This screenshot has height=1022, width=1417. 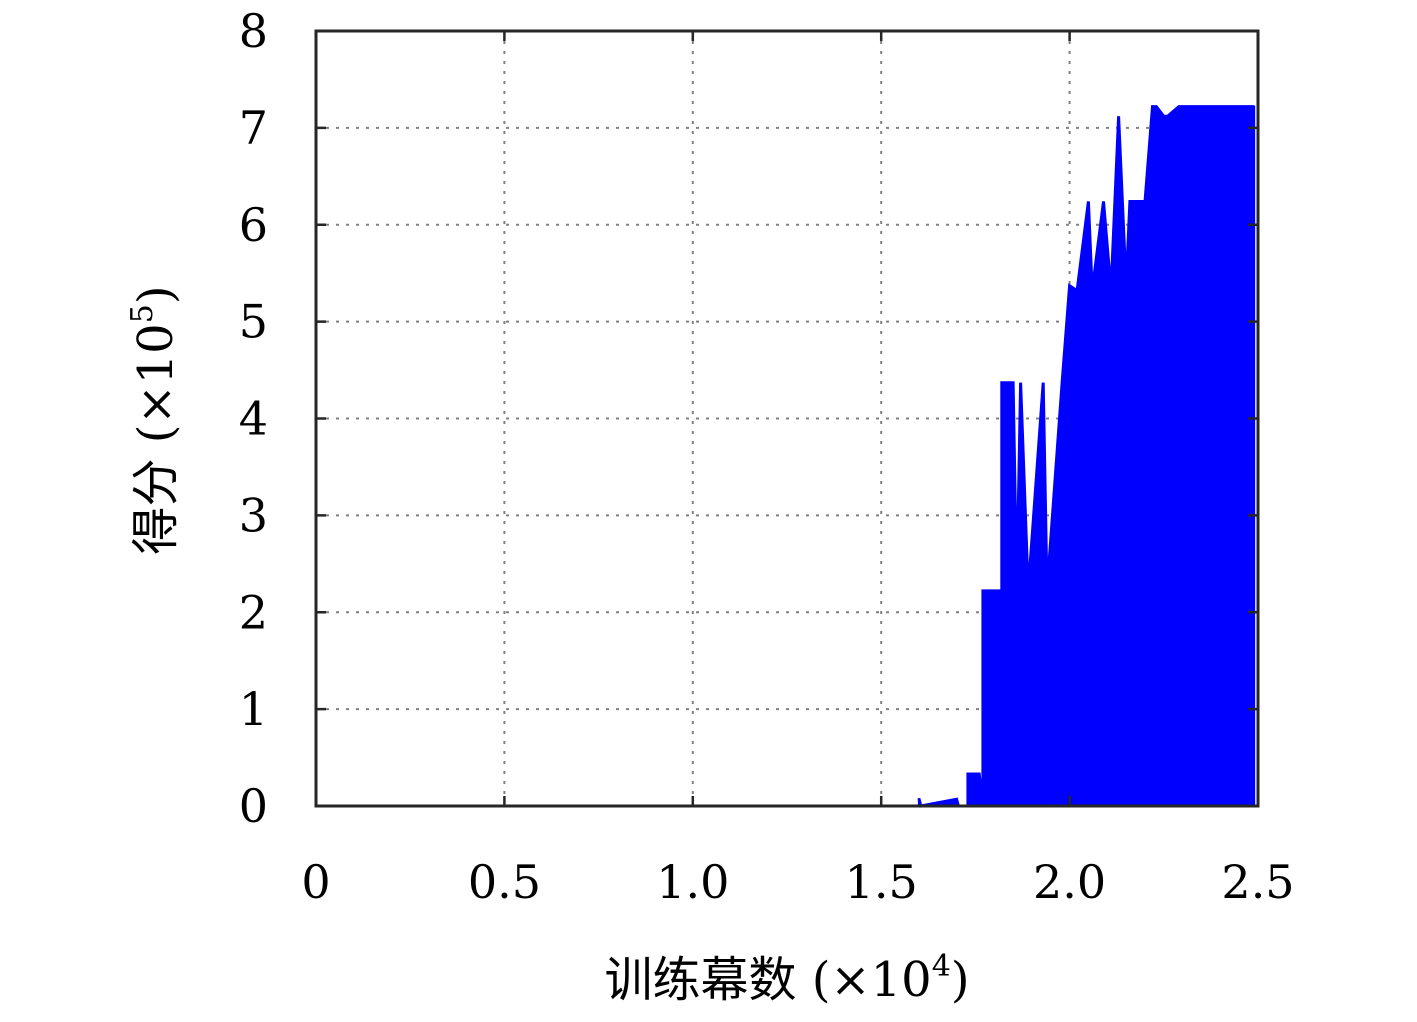 What do you see at coordinates (253, 612) in the screenshot?
I see `y-tick-label: 2` at bounding box center [253, 612].